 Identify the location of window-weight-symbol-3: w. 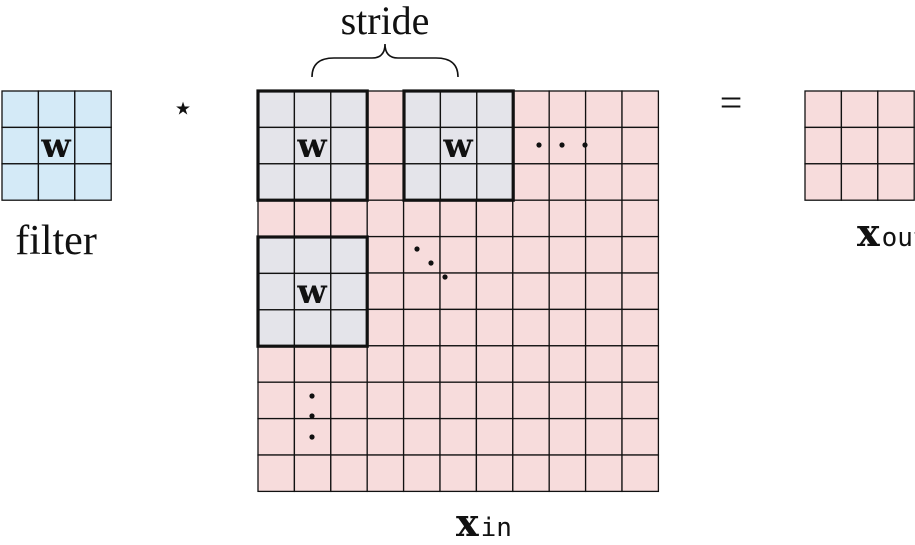
(311, 292).